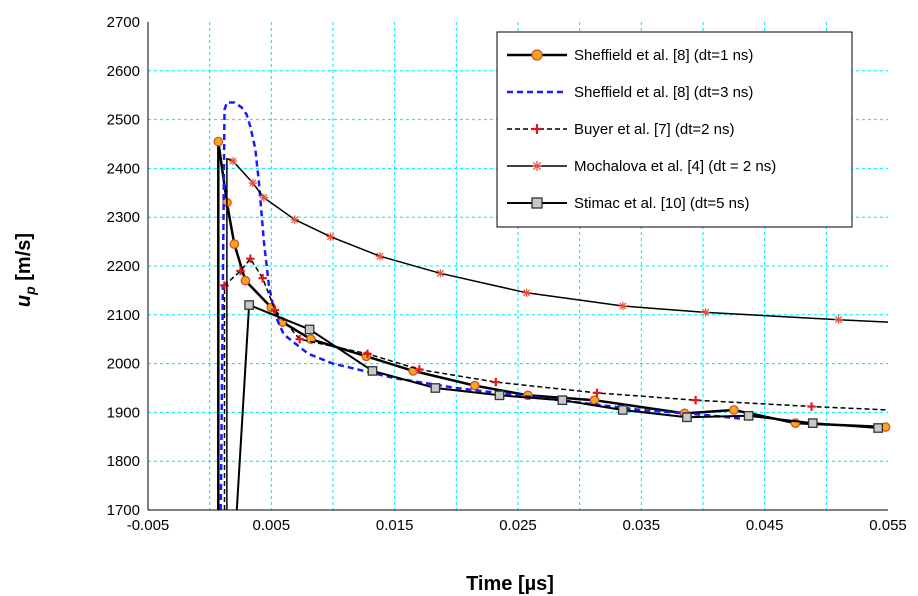 The width and height of the screenshot is (918, 596). I want to click on x-tick-label: 0.055, so click(888, 525).